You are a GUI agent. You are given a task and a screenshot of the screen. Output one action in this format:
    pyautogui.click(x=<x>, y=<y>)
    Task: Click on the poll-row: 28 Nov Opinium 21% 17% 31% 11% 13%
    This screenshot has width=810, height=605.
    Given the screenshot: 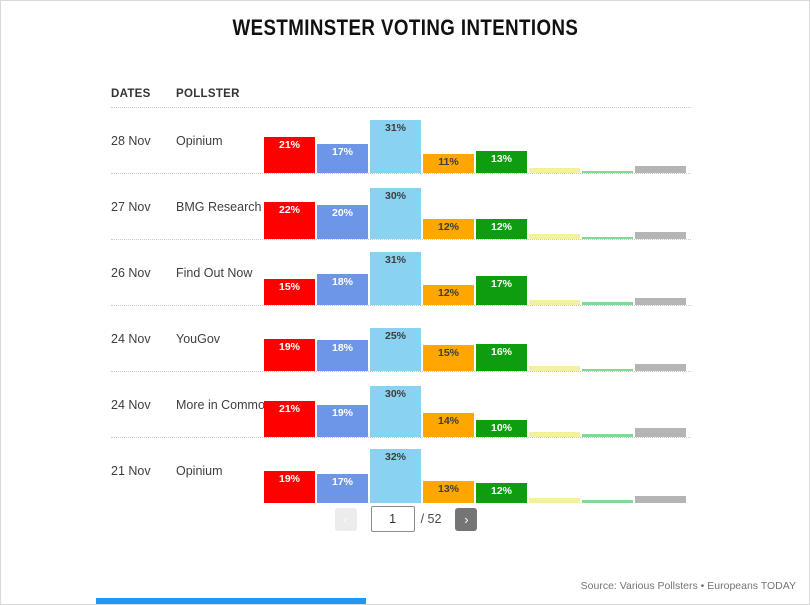 What is the action you would take?
    pyautogui.click(x=401, y=141)
    